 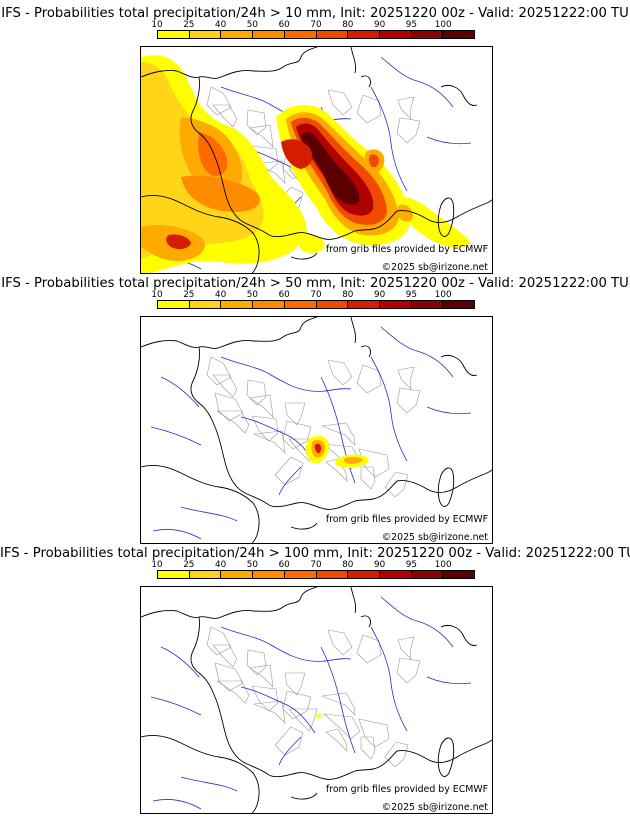 I want to click on prob-area-alps-core, so click(x=373, y=161).